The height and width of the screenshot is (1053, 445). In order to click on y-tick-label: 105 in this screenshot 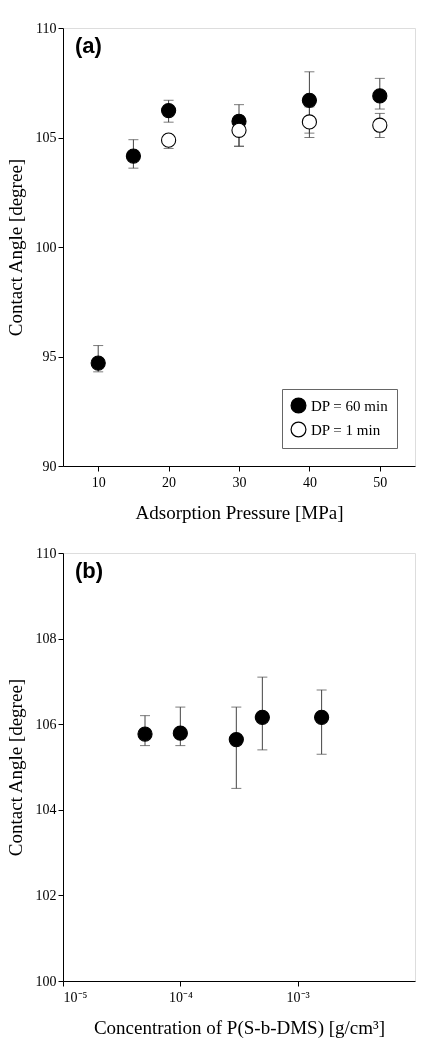, I will do `click(46, 137)`.